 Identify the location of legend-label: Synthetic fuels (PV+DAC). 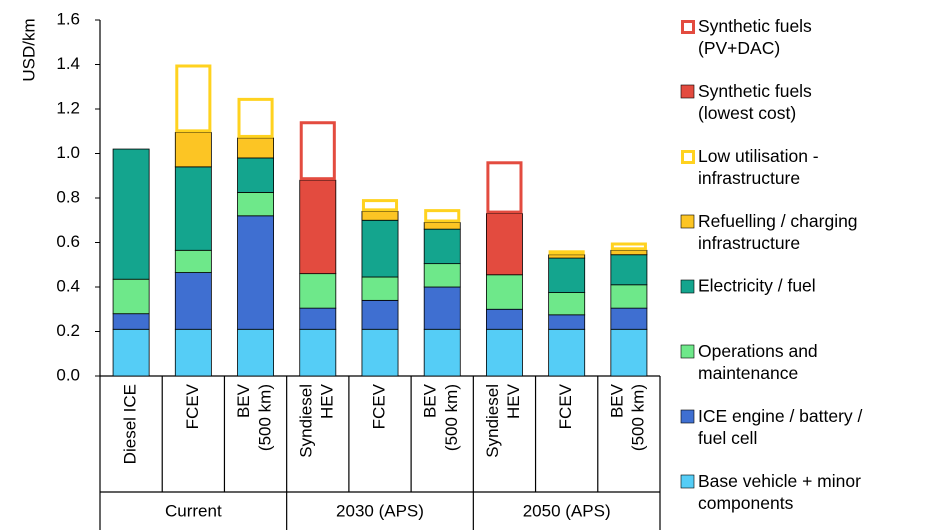
(755, 37).